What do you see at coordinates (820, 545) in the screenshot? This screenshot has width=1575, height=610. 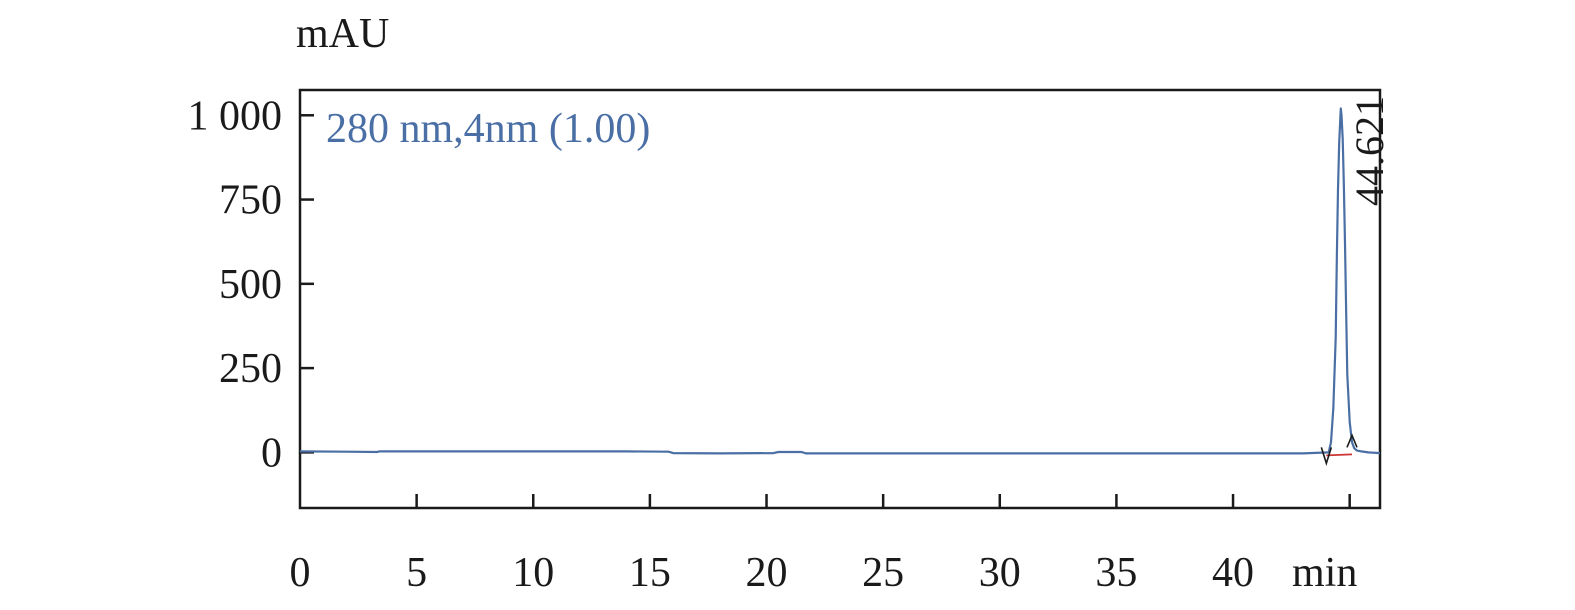 I see `x-axis: 0 5 10 15 20 25 30 35 40` at bounding box center [820, 545].